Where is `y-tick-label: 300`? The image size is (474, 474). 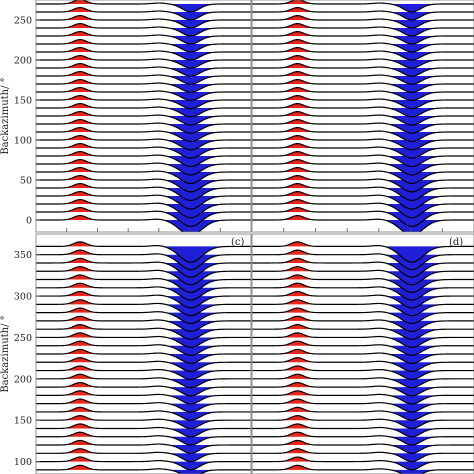 y-tick-label: 300 is located at coordinates (23, 297).